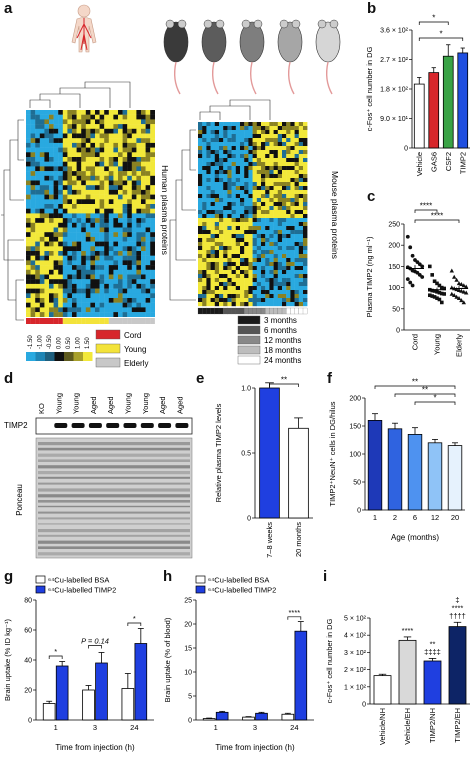 Image resolution: width=474 pixels, height=760 pixels. I want to click on y-axis-label: c-Fos⁺ cell number in DG, so click(329, 660).